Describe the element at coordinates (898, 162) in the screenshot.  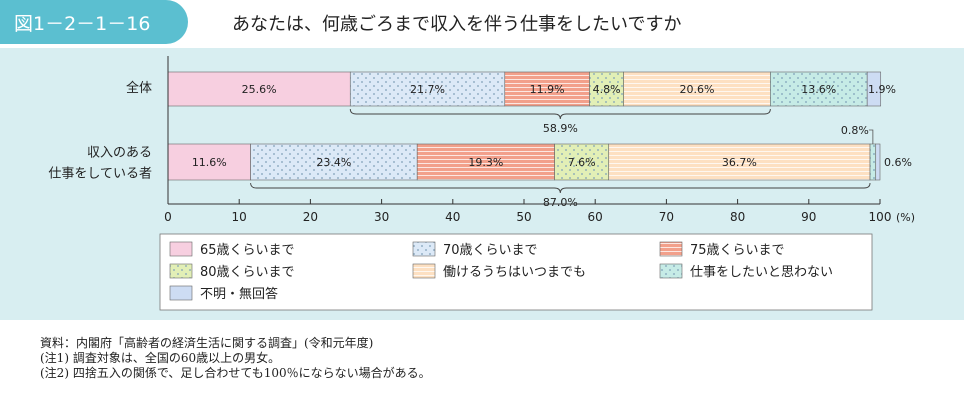
I see `data-label: 0.6%` at that location.